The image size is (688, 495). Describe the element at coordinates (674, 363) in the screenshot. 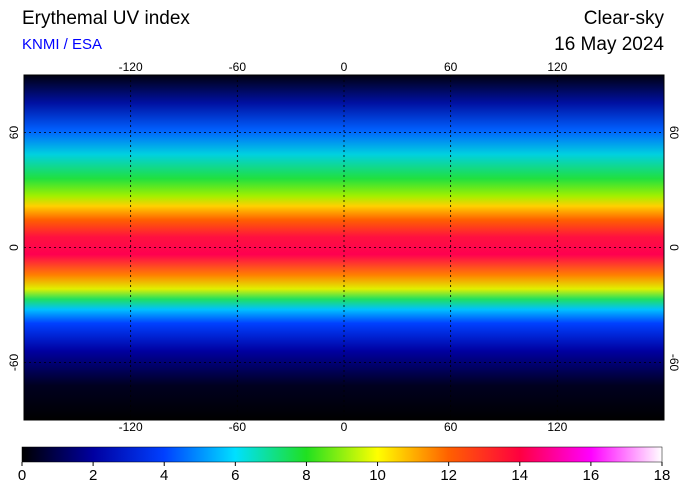

I see `lat-tick-label-right: -60` at that location.